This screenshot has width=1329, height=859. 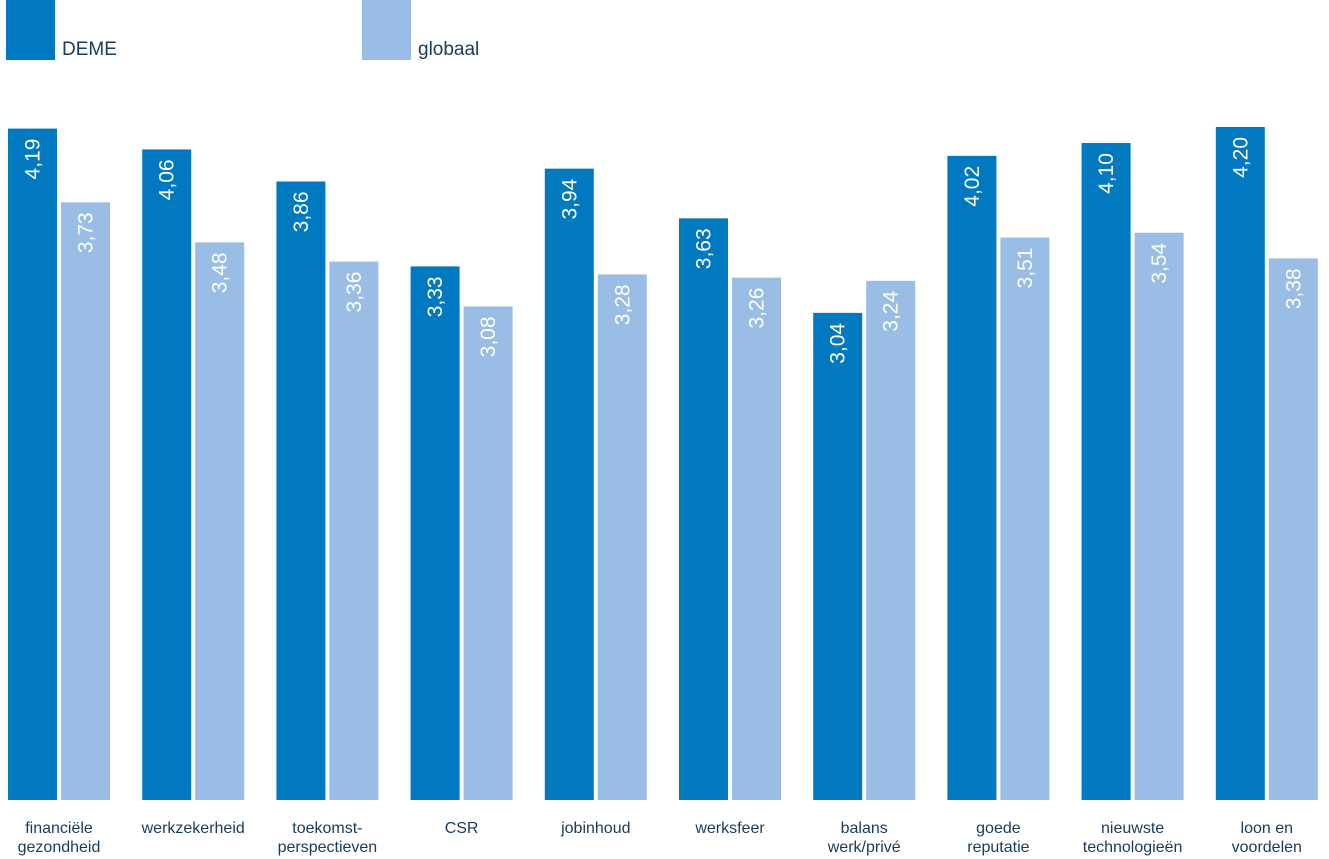 I want to click on category-label-2: toekomst-perspectieven, so click(x=328, y=838).